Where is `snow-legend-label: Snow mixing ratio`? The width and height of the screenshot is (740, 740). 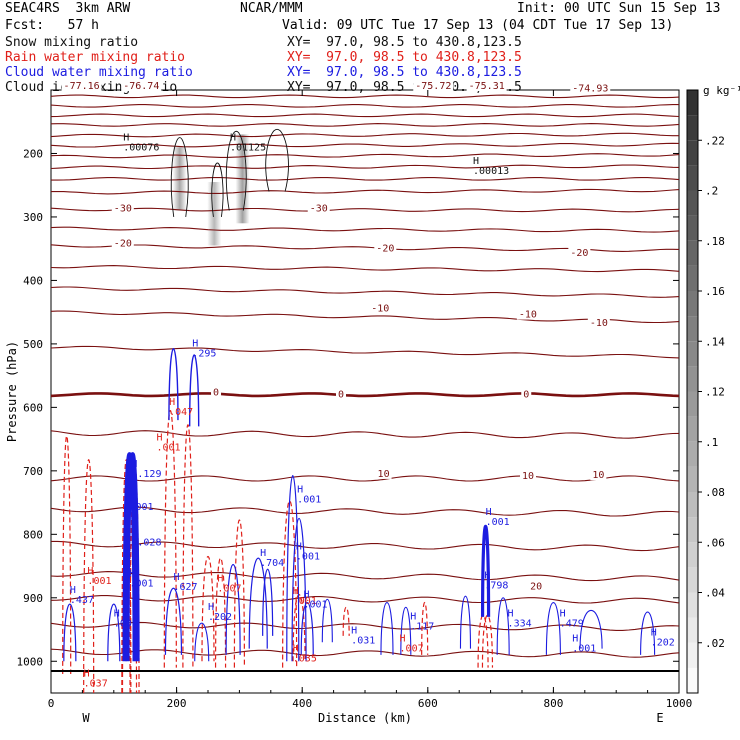
snow-legend-label: Snow mixing ratio is located at coordinates (72, 42).